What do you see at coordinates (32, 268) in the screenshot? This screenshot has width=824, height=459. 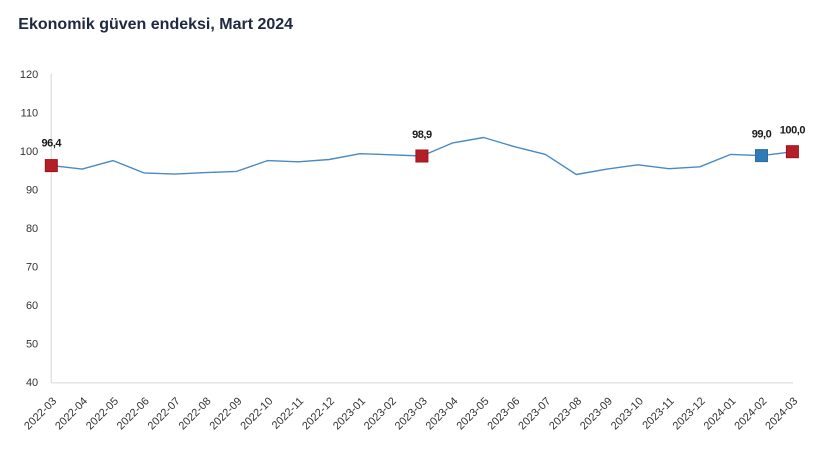 I see `svg-text: 70` at bounding box center [32, 268].